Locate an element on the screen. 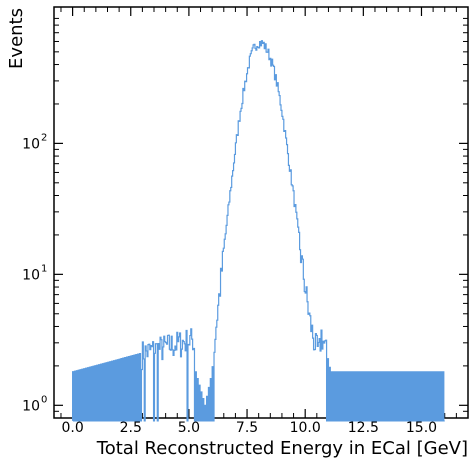 The width and height of the screenshot is (474, 463). y-axis-label: Events is located at coordinates (16, 38).